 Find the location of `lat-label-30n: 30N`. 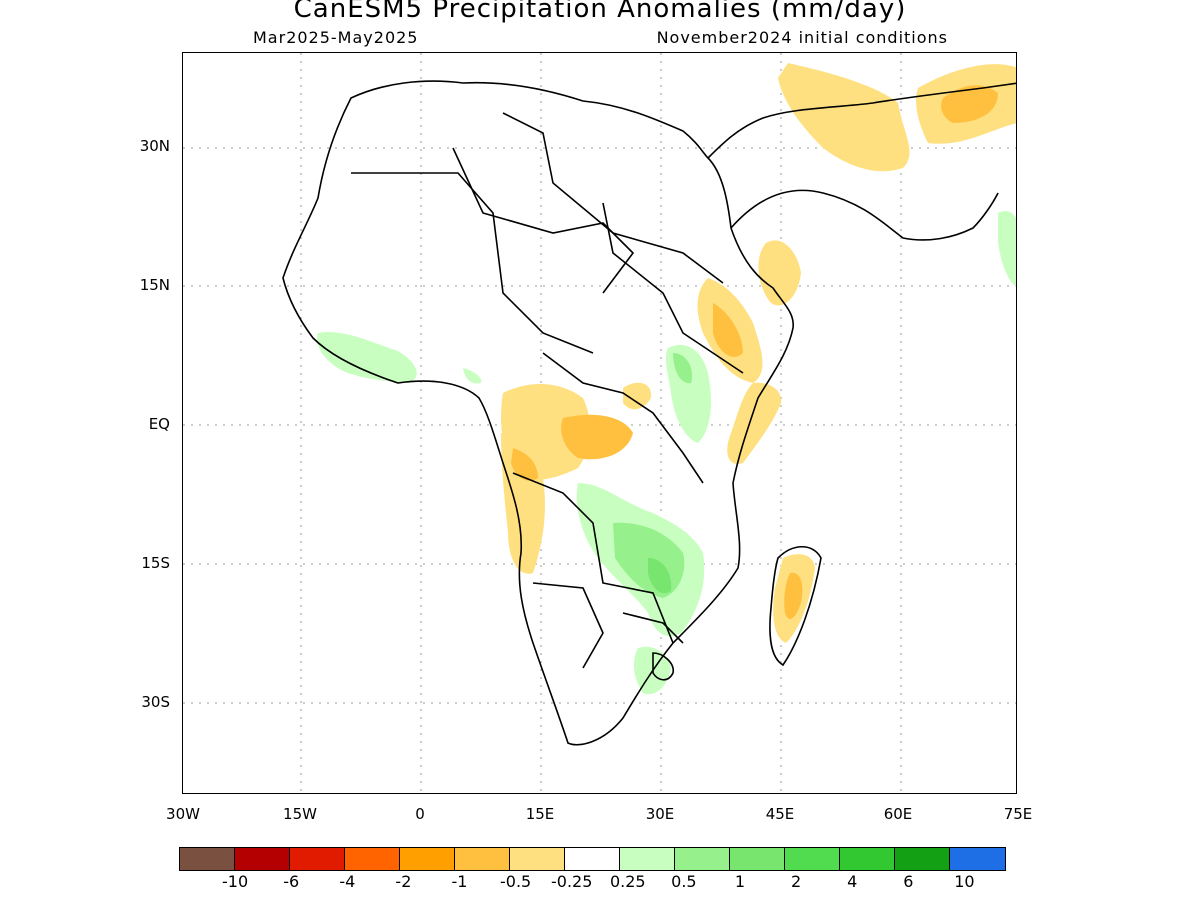

lat-label-30n: 30N is located at coordinates (154, 146).